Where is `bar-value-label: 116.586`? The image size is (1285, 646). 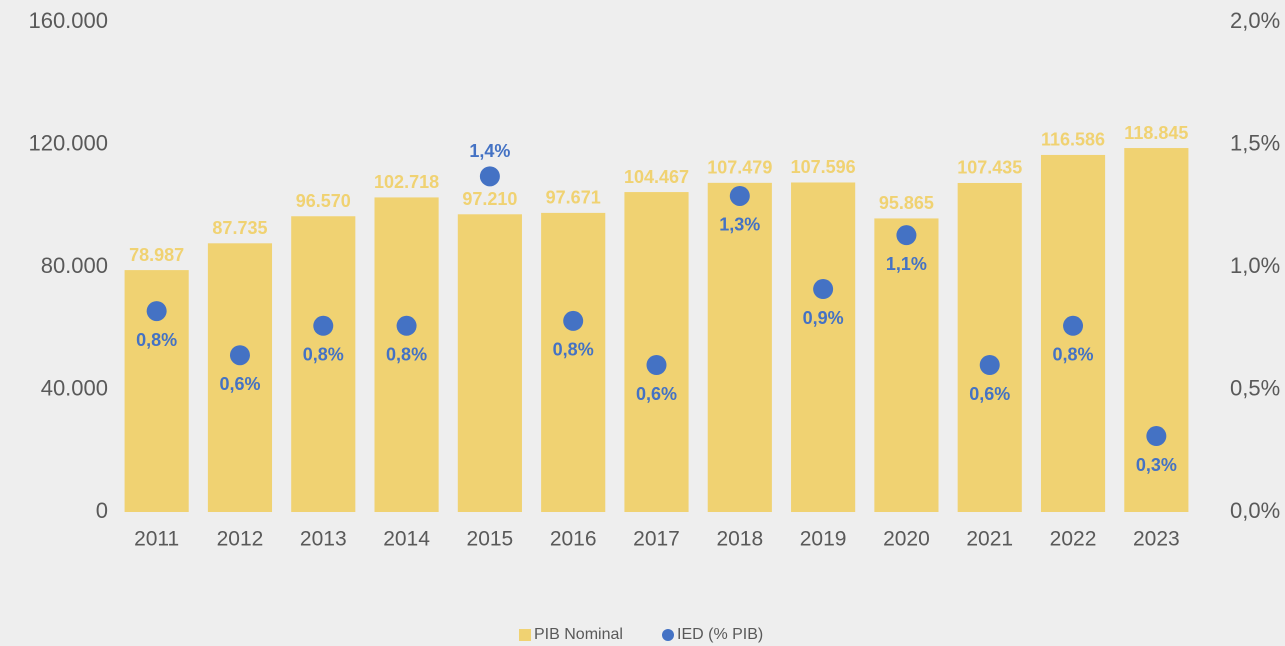 bar-value-label: 116.586 is located at coordinates (1073, 140).